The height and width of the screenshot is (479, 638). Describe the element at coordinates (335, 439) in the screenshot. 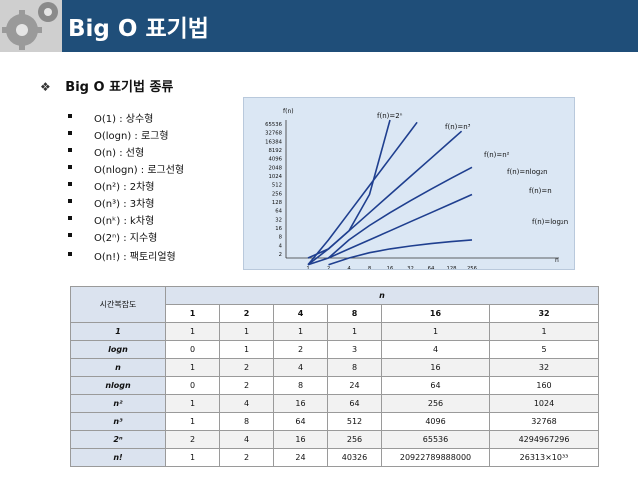

I see `table-row: 2ⁿ 2 4 16 256 65536 4294967296` at that location.